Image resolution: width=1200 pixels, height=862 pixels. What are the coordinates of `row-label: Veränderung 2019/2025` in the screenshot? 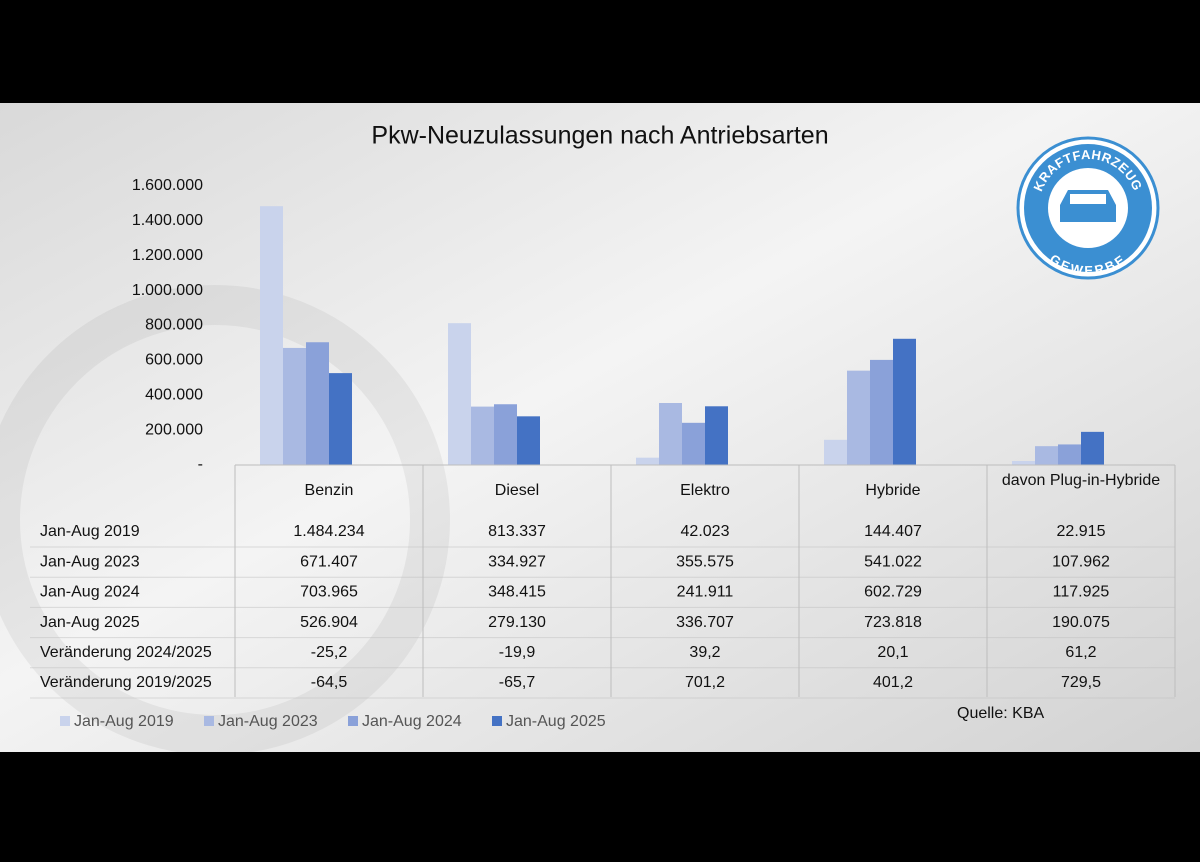 It's located at (126, 682).